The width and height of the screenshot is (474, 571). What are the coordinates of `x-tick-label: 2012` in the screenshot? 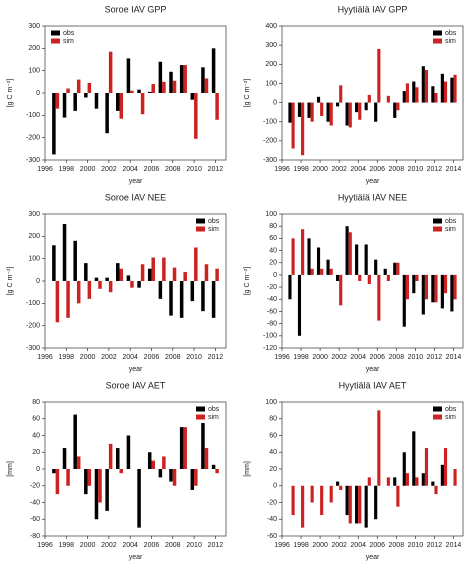 It's located at (435, 545).